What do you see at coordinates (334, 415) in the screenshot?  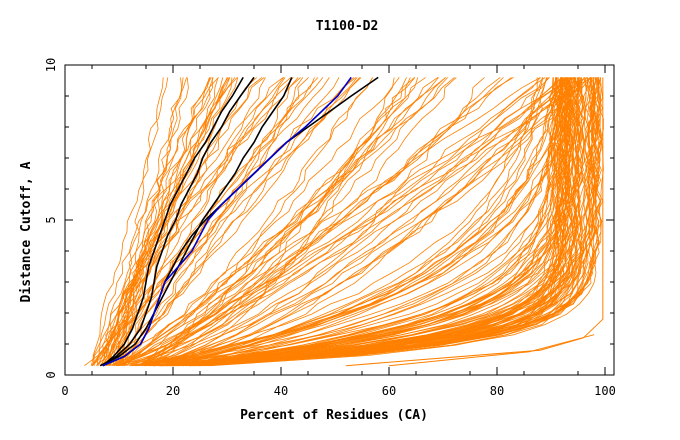 I see `x-axis-label: Percent of Residues (CA)` at bounding box center [334, 415].